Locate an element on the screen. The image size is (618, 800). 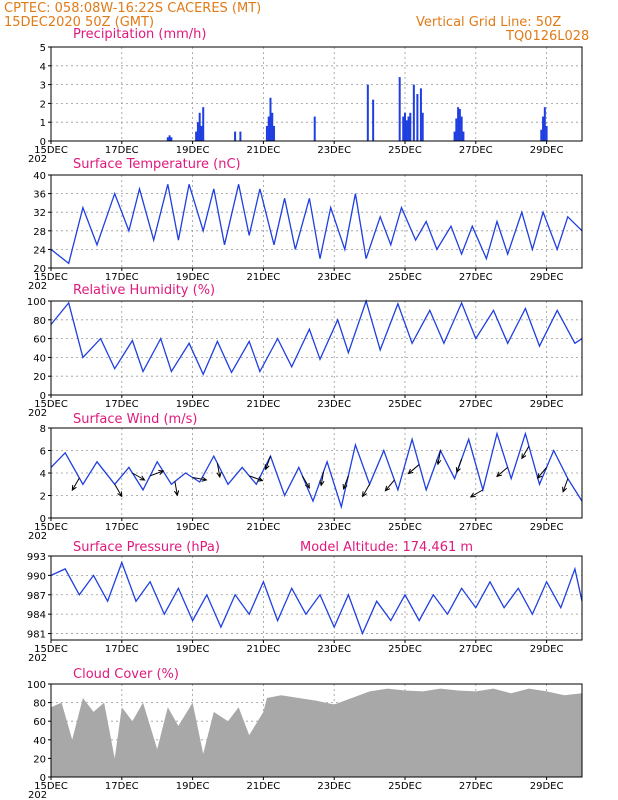
ytick-label-cloud: 40 is located at coordinates (39, 741).